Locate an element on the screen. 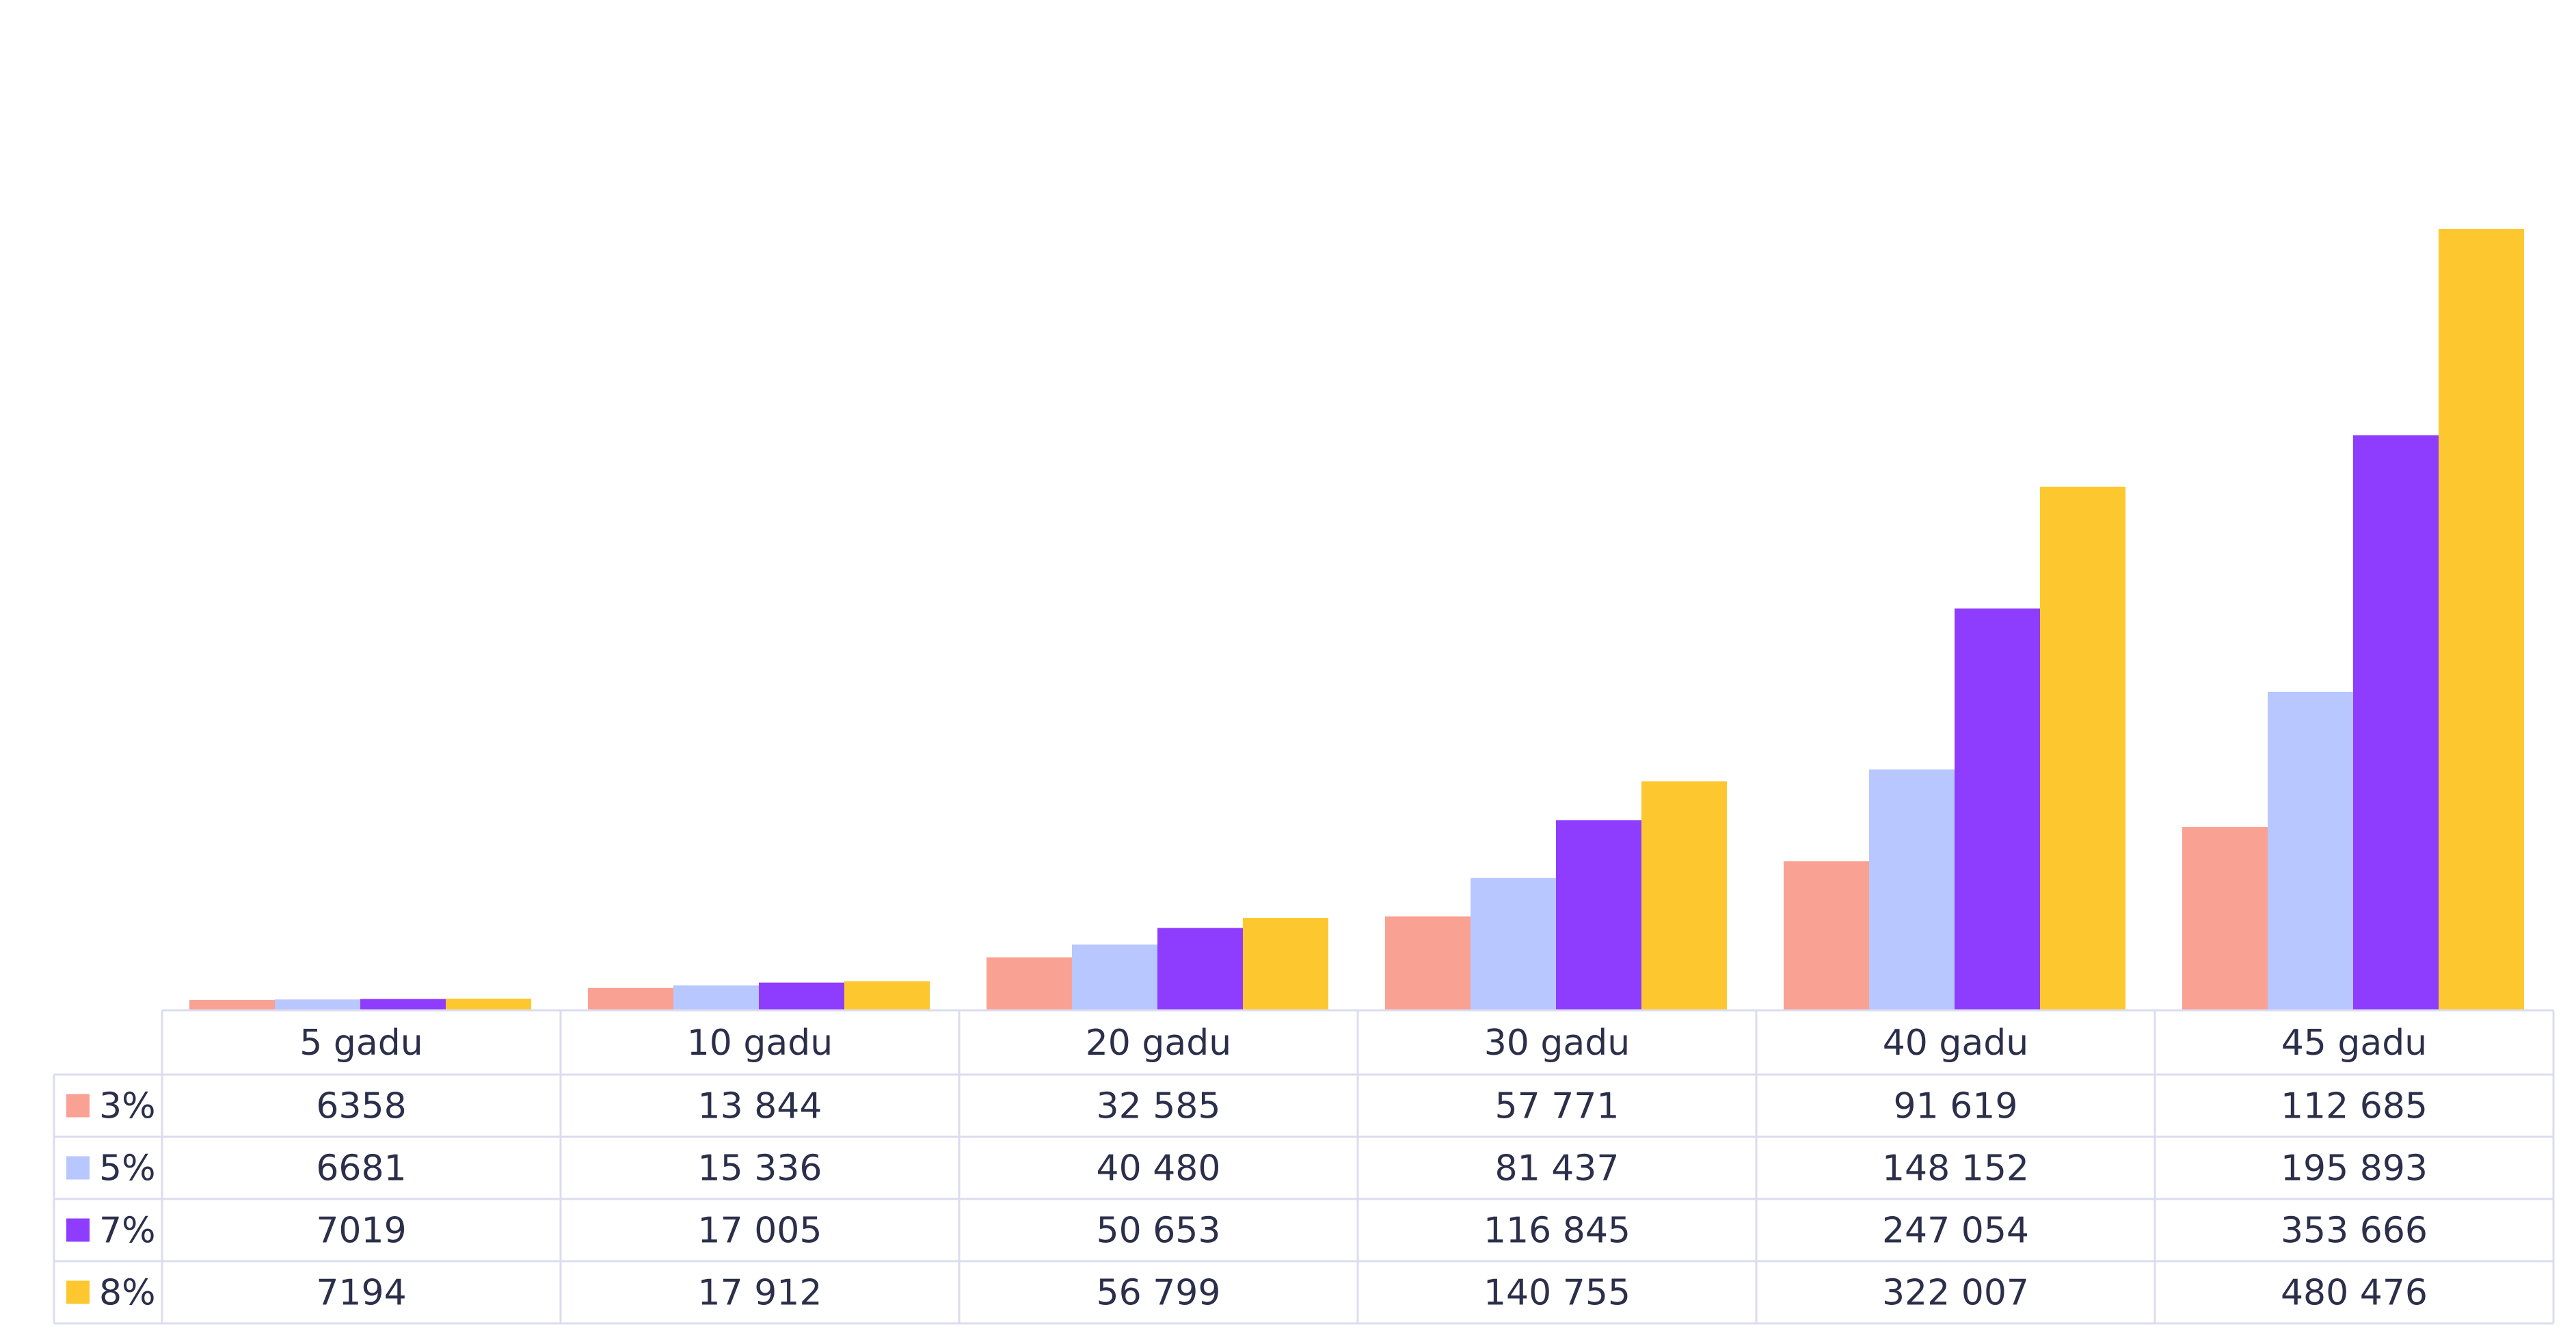 The height and width of the screenshot is (1335, 2576). table-cell-value: 140 755 is located at coordinates (1557, 1293).